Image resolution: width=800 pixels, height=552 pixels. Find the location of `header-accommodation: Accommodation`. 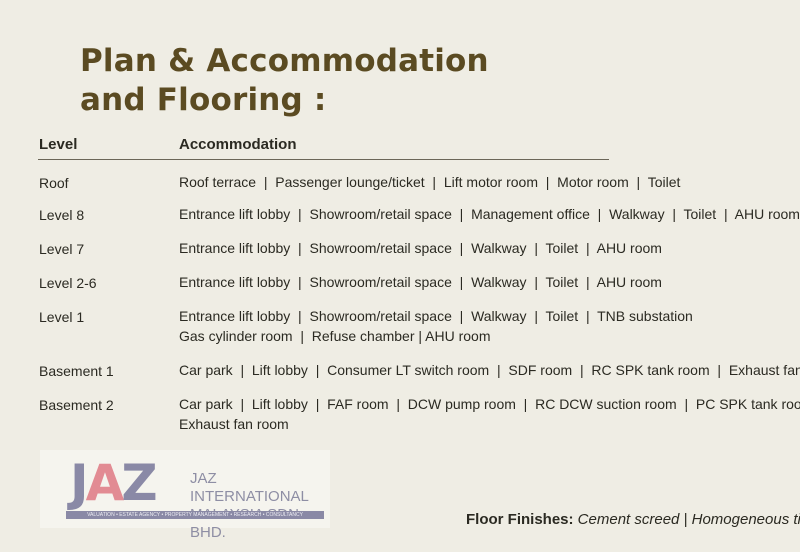

header-accommodation: Accommodation is located at coordinates (238, 144).